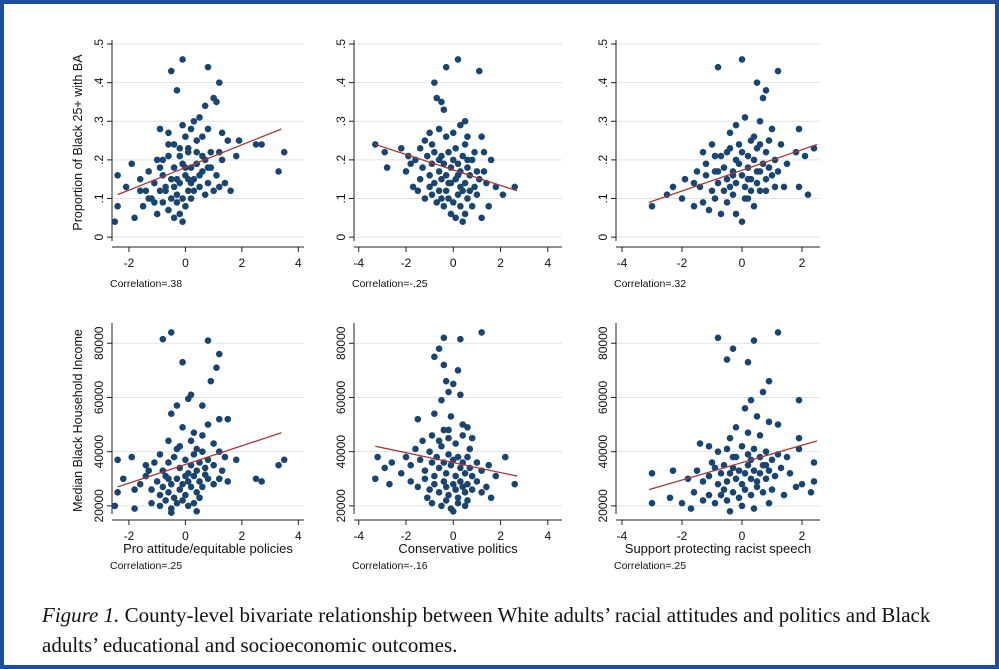  What do you see at coordinates (341, 506) in the screenshot?
I see `y-tick-label: 20000` at bounding box center [341, 506].